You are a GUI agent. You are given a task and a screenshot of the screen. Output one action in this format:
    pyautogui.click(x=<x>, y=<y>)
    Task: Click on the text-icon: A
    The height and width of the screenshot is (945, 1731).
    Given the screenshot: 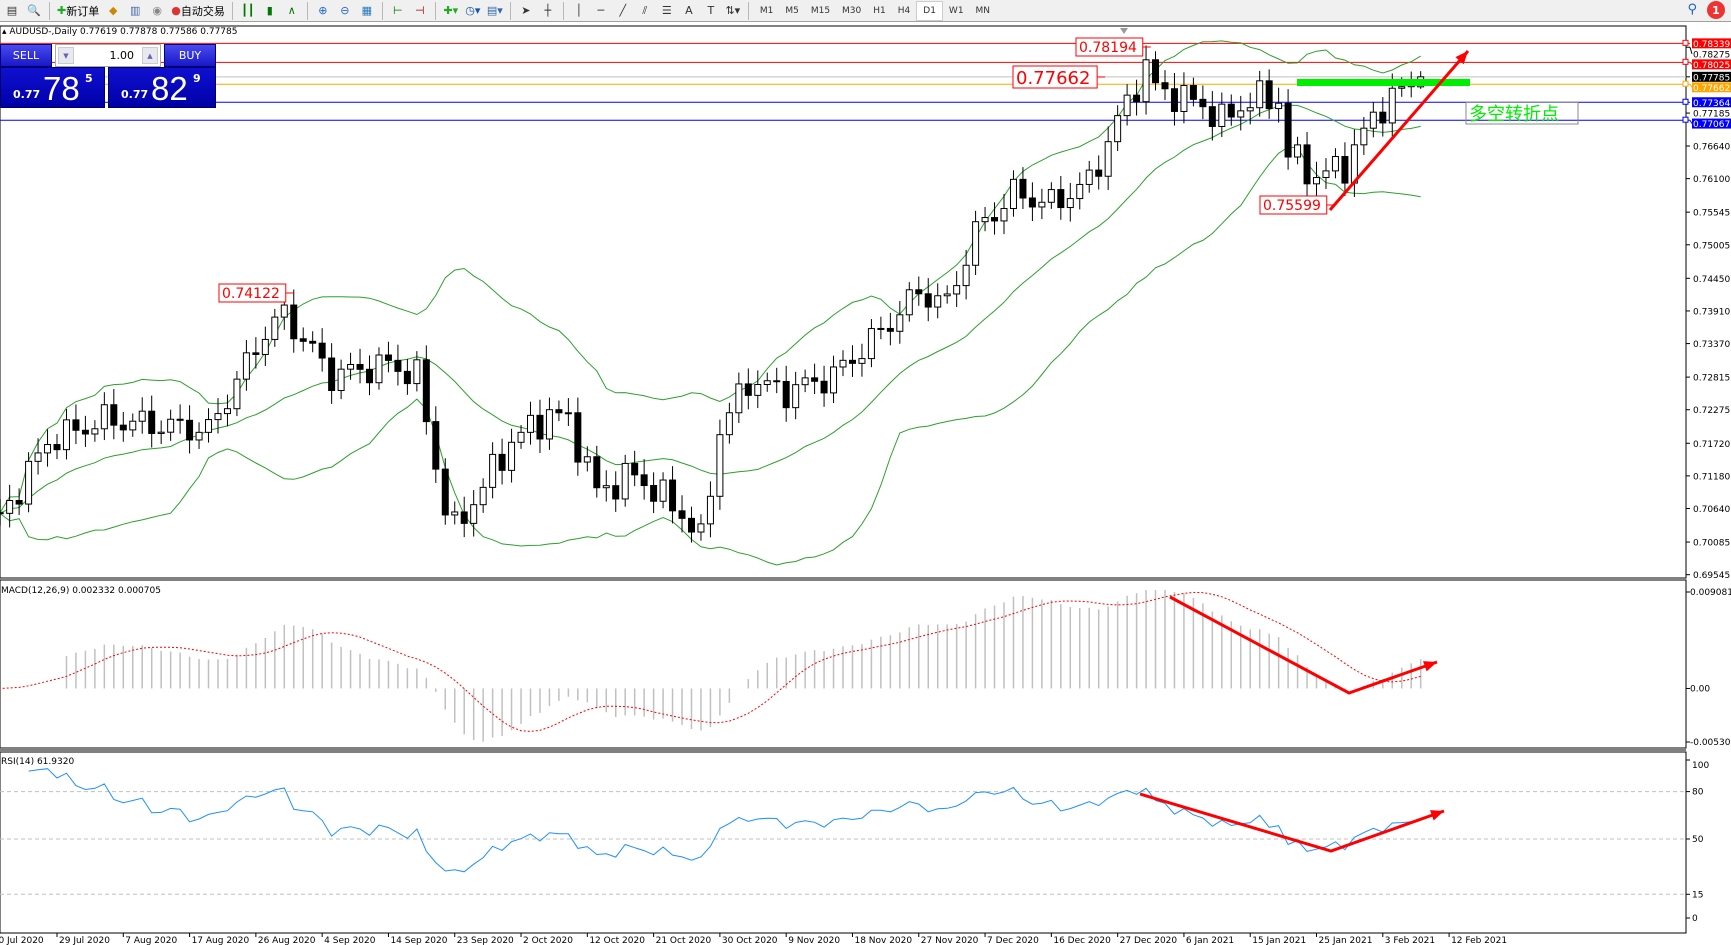 What is the action you would take?
    pyautogui.click(x=689, y=10)
    